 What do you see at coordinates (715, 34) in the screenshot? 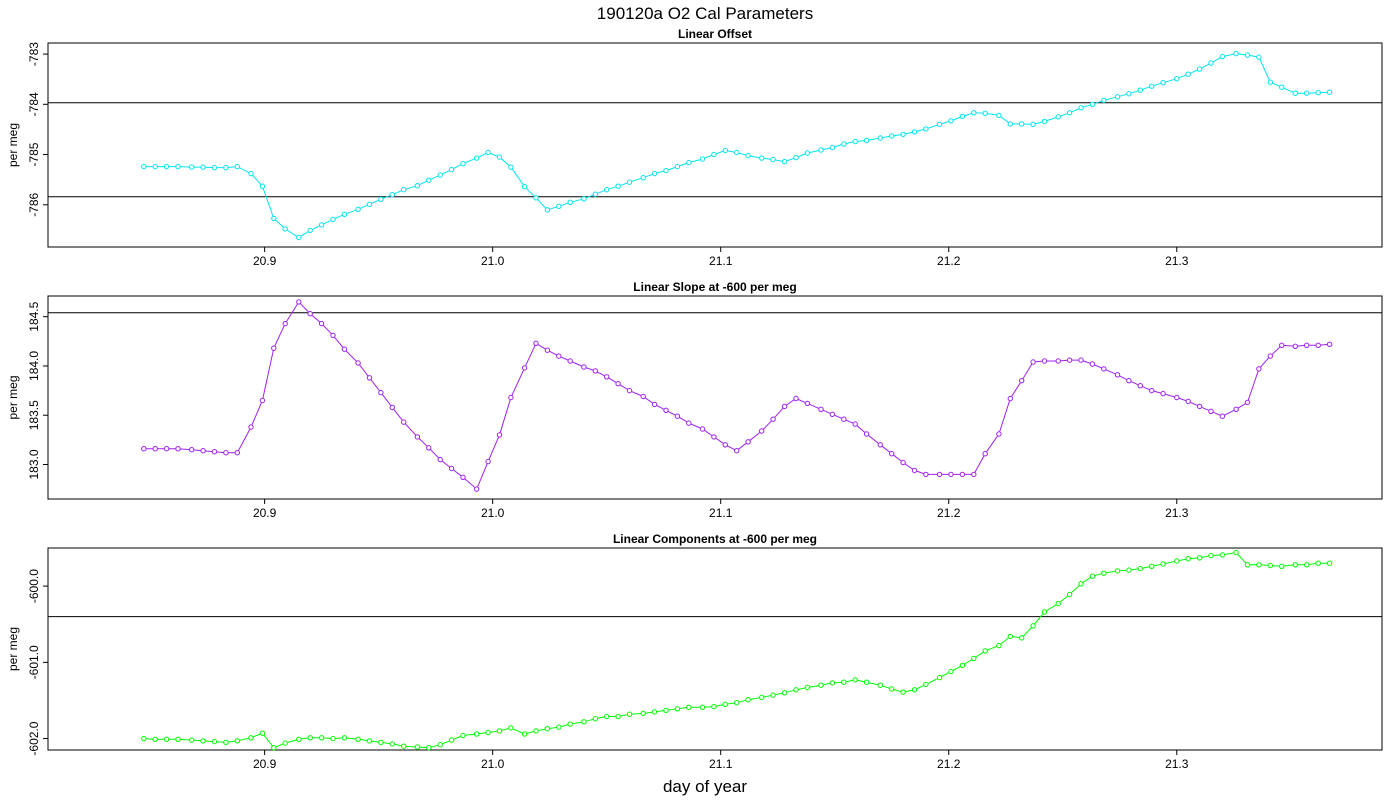
I see `panel-title: Linear Offset` at bounding box center [715, 34].